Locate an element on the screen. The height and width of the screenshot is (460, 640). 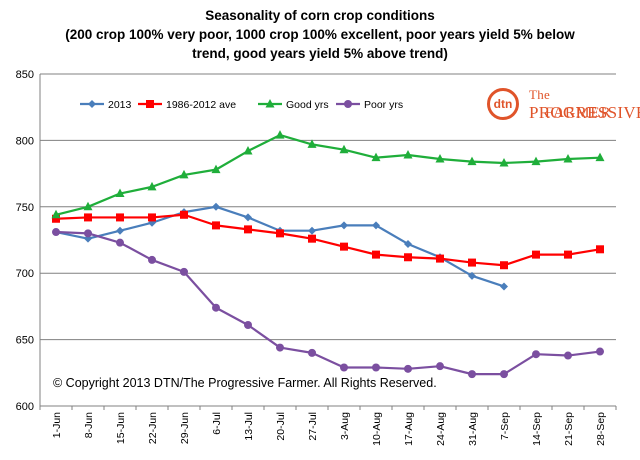
legend-marker-1986-2012-ave is located at coordinates (150, 104).